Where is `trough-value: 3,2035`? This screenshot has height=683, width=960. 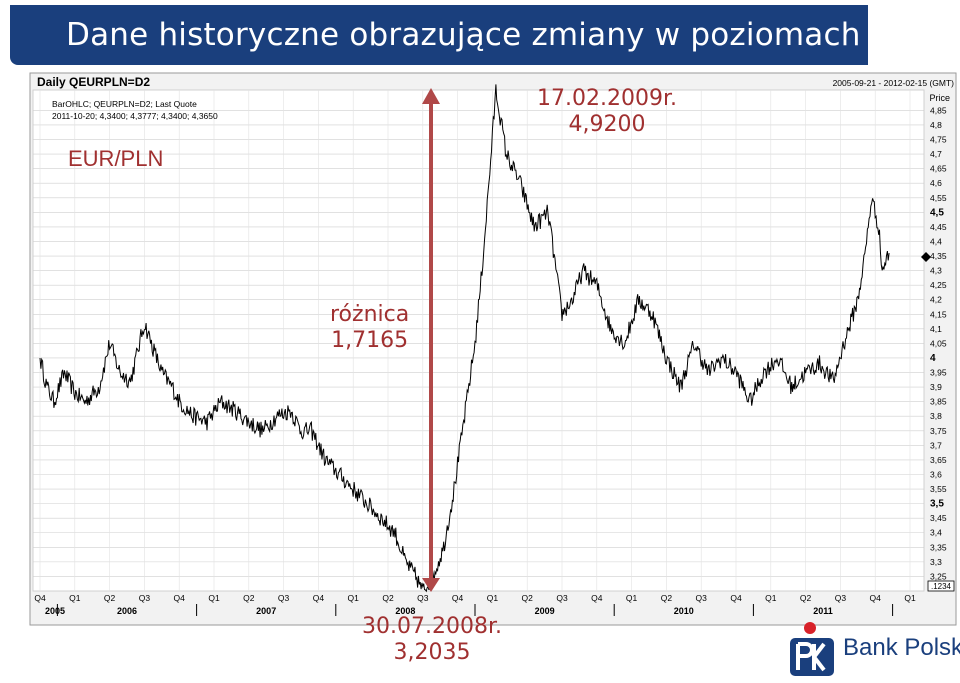
trough-value: 3,2035 is located at coordinates (432, 652).